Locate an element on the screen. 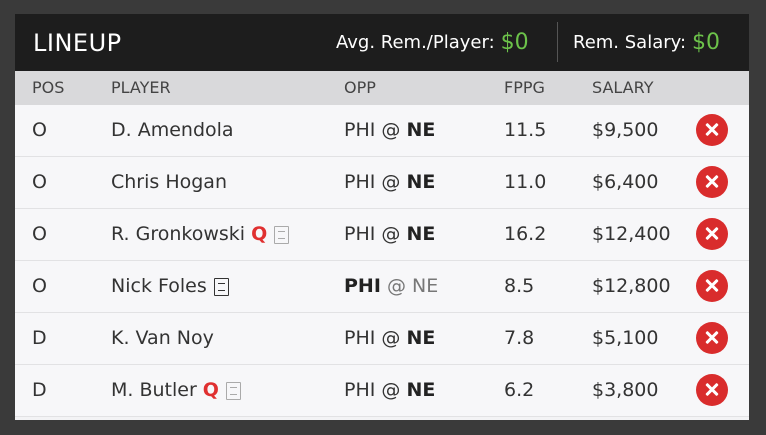  lineup-row: D M. Butler Q PHI @ NE 6.2 $3,800 is located at coordinates (382, 391).